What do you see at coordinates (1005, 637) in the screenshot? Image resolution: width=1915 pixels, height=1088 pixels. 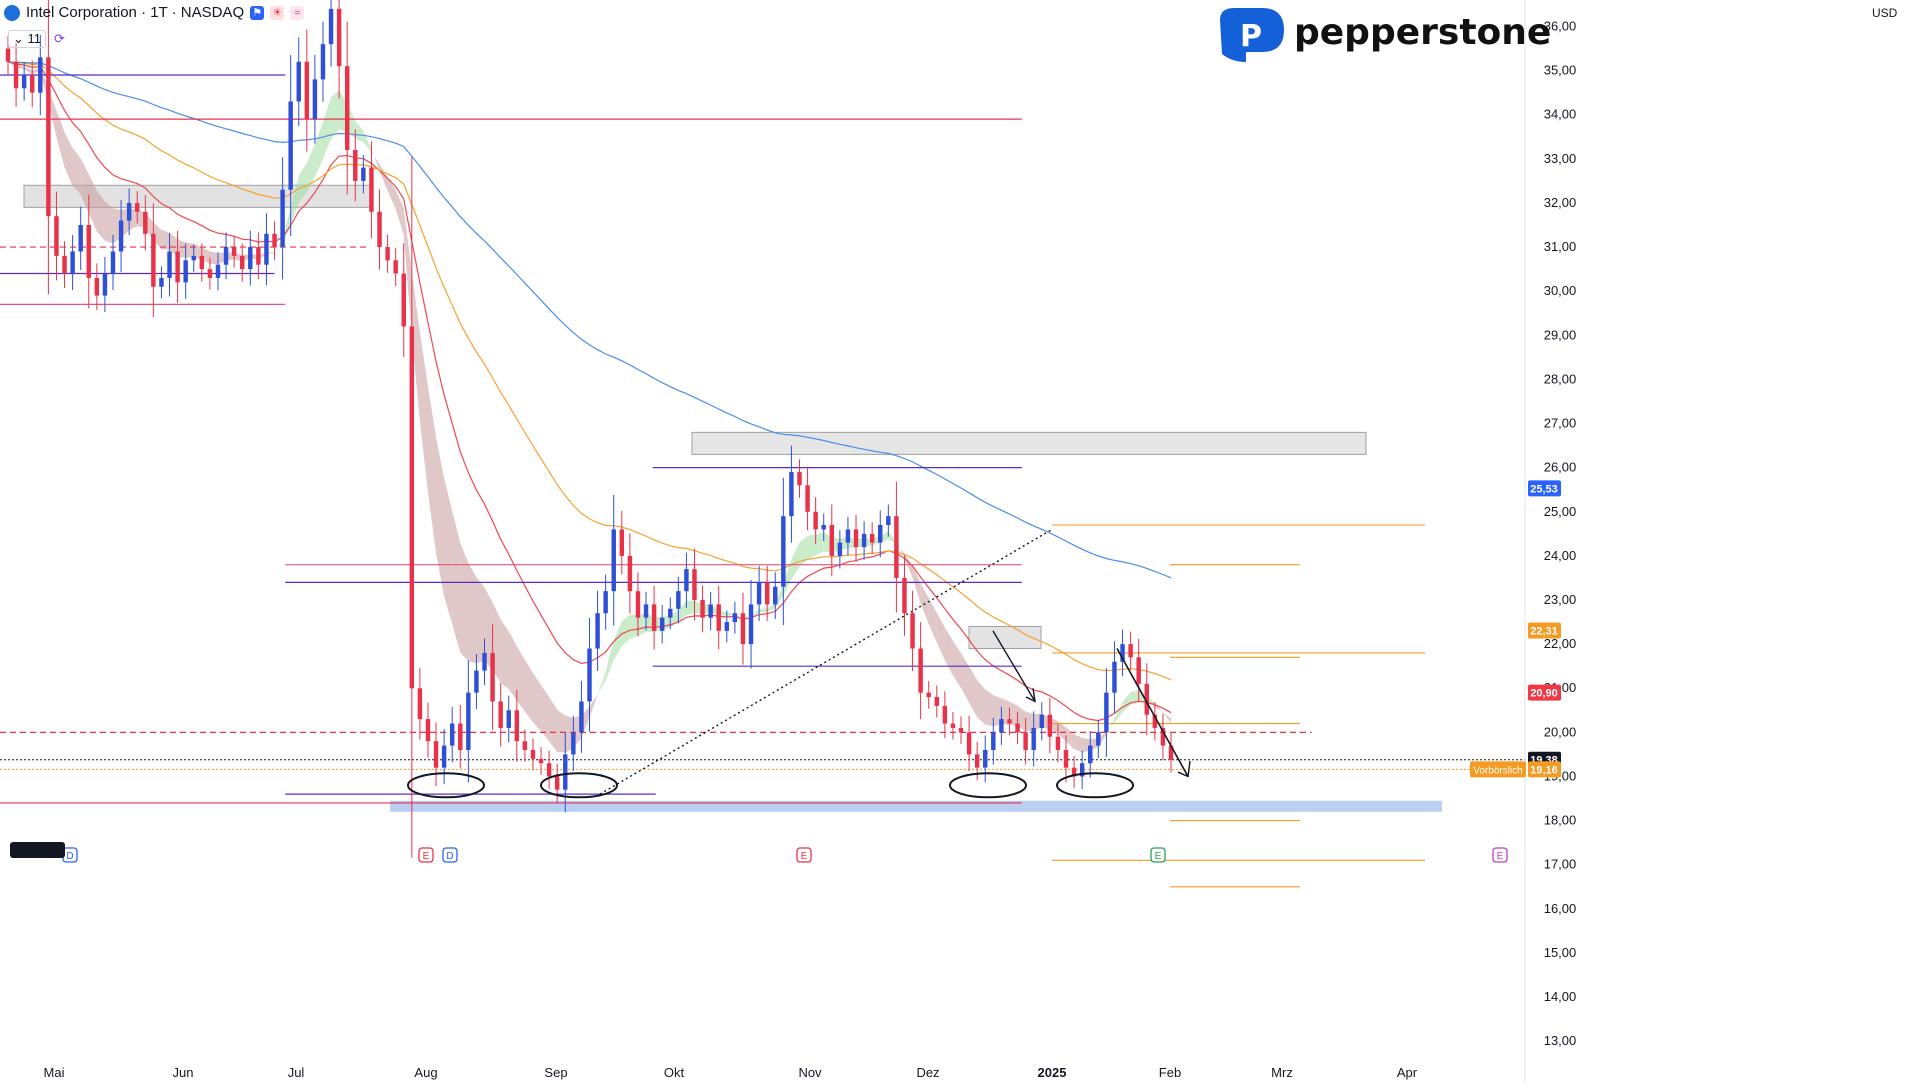 I see `resistance-zone-small` at bounding box center [1005, 637].